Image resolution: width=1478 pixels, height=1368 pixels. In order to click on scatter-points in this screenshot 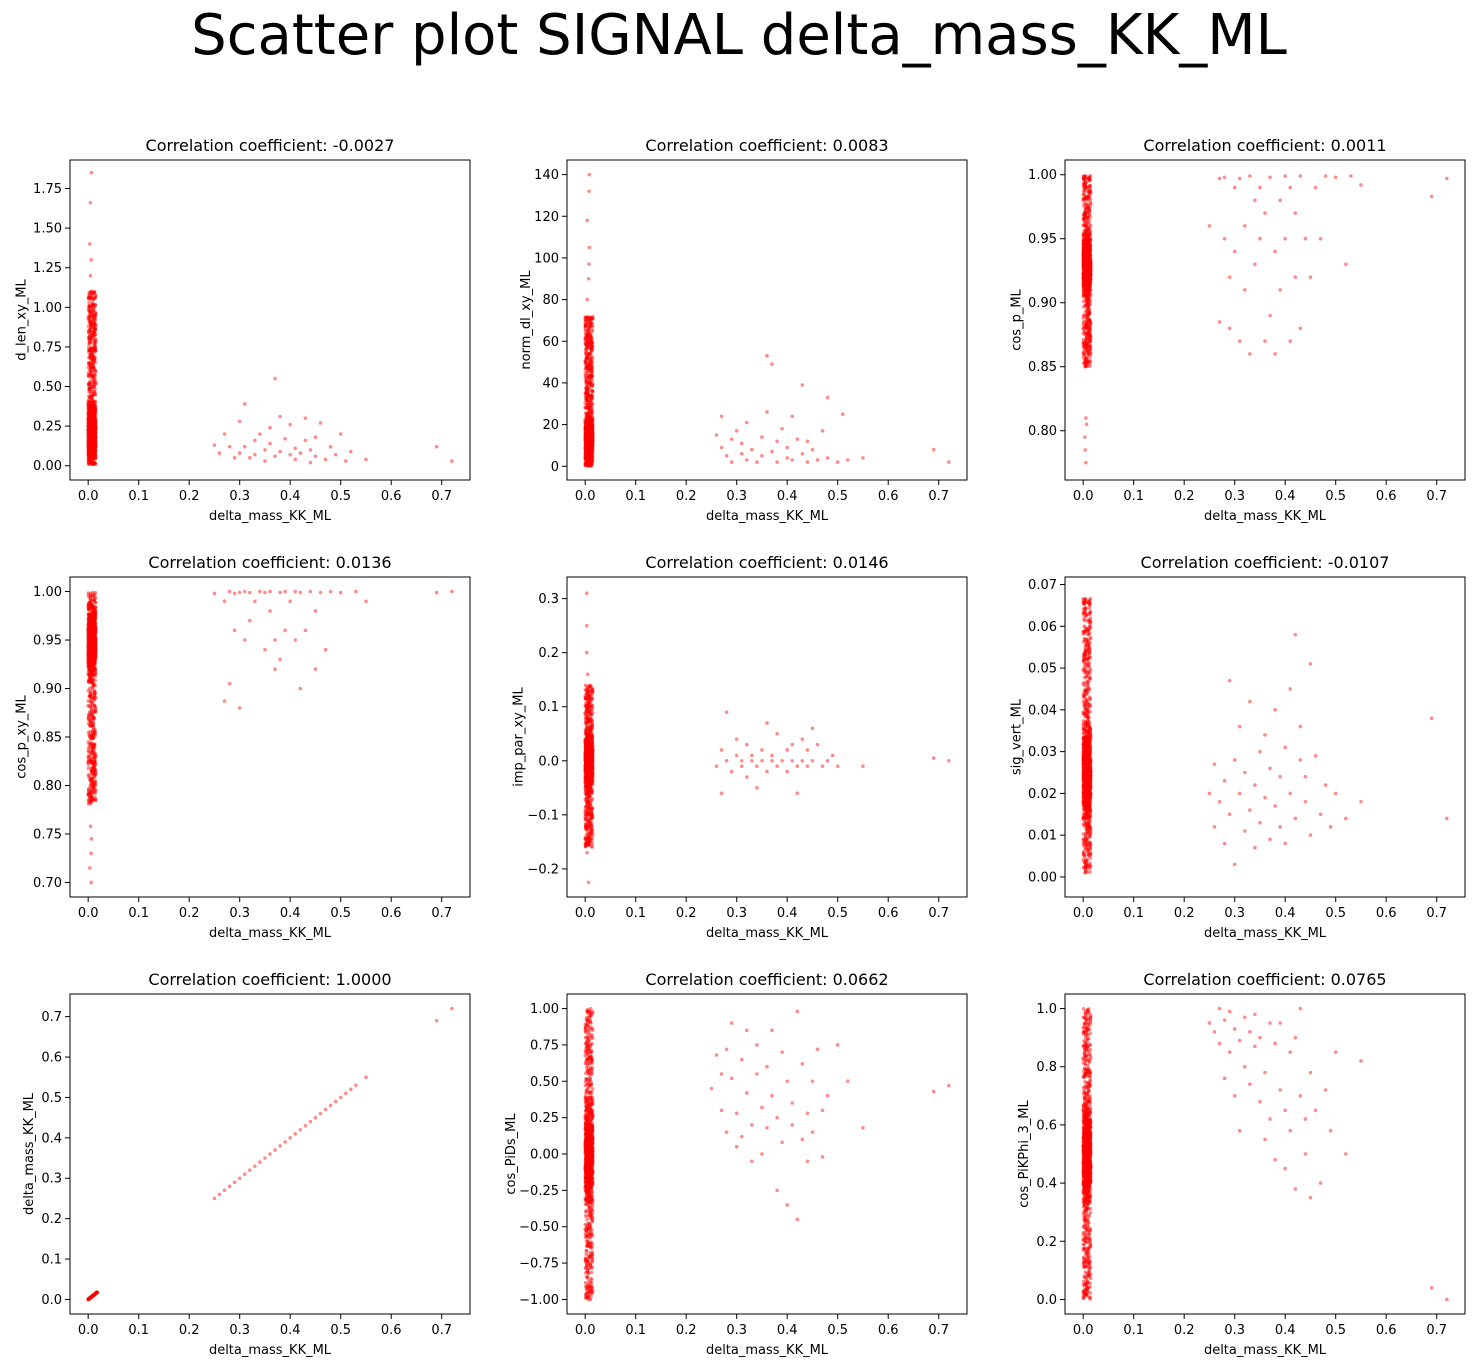, I will do `click(270, 318)`.